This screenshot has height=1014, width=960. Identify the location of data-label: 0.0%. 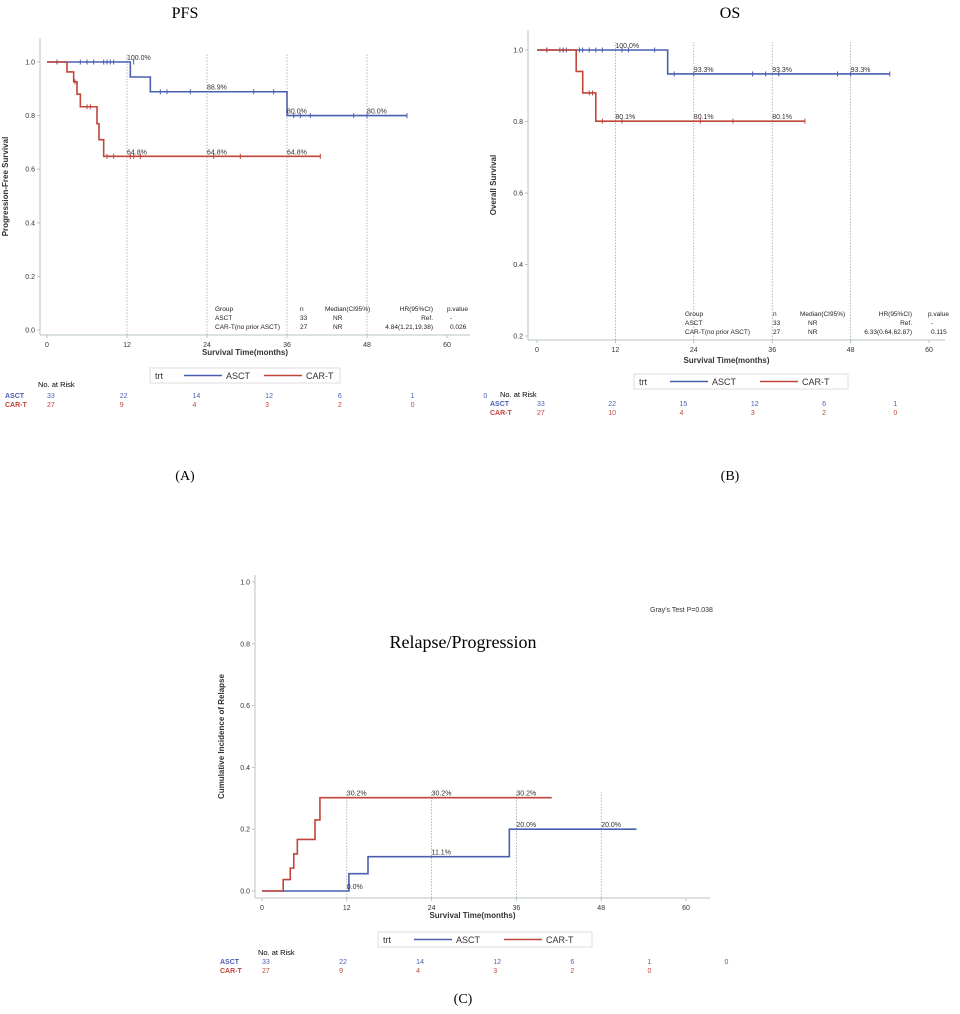
(355, 887).